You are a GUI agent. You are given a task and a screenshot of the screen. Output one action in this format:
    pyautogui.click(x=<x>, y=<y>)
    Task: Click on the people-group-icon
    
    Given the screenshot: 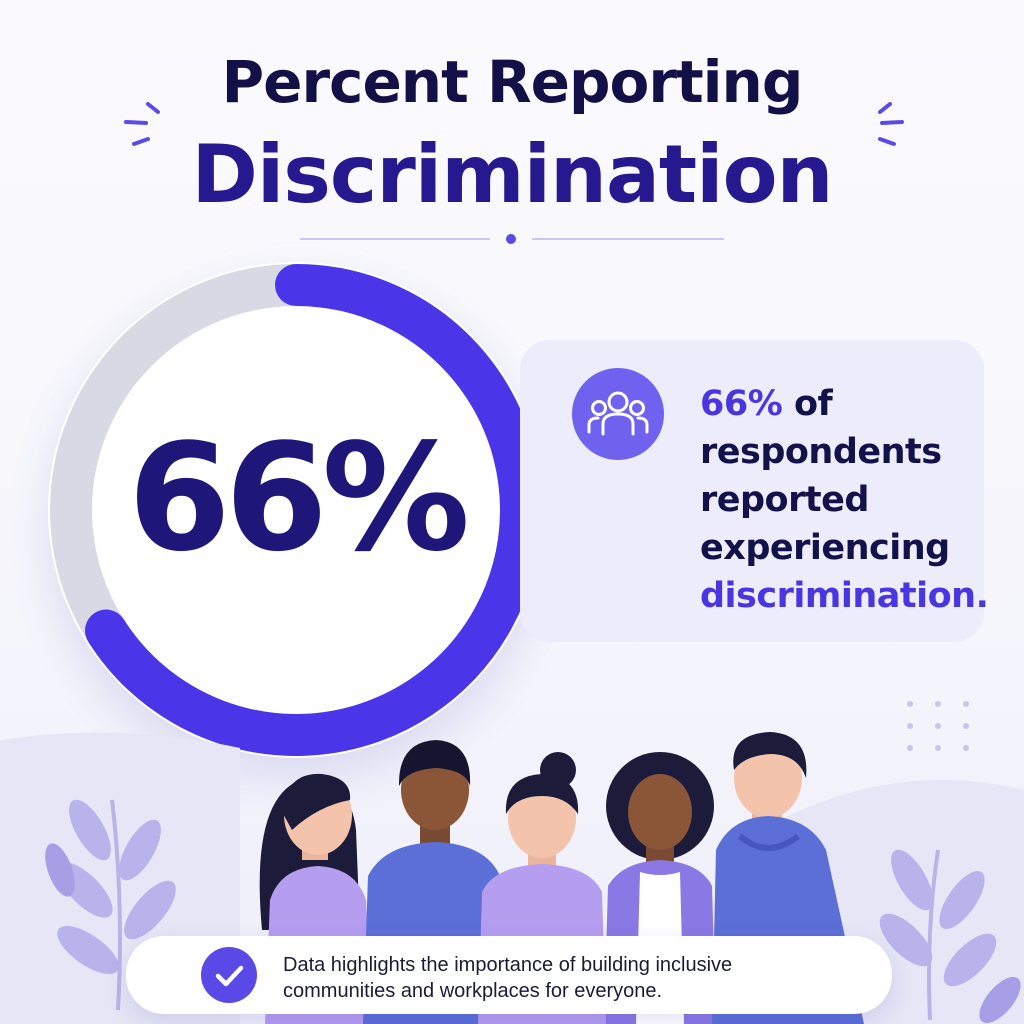 What is the action you would take?
    pyautogui.click(x=618, y=414)
    